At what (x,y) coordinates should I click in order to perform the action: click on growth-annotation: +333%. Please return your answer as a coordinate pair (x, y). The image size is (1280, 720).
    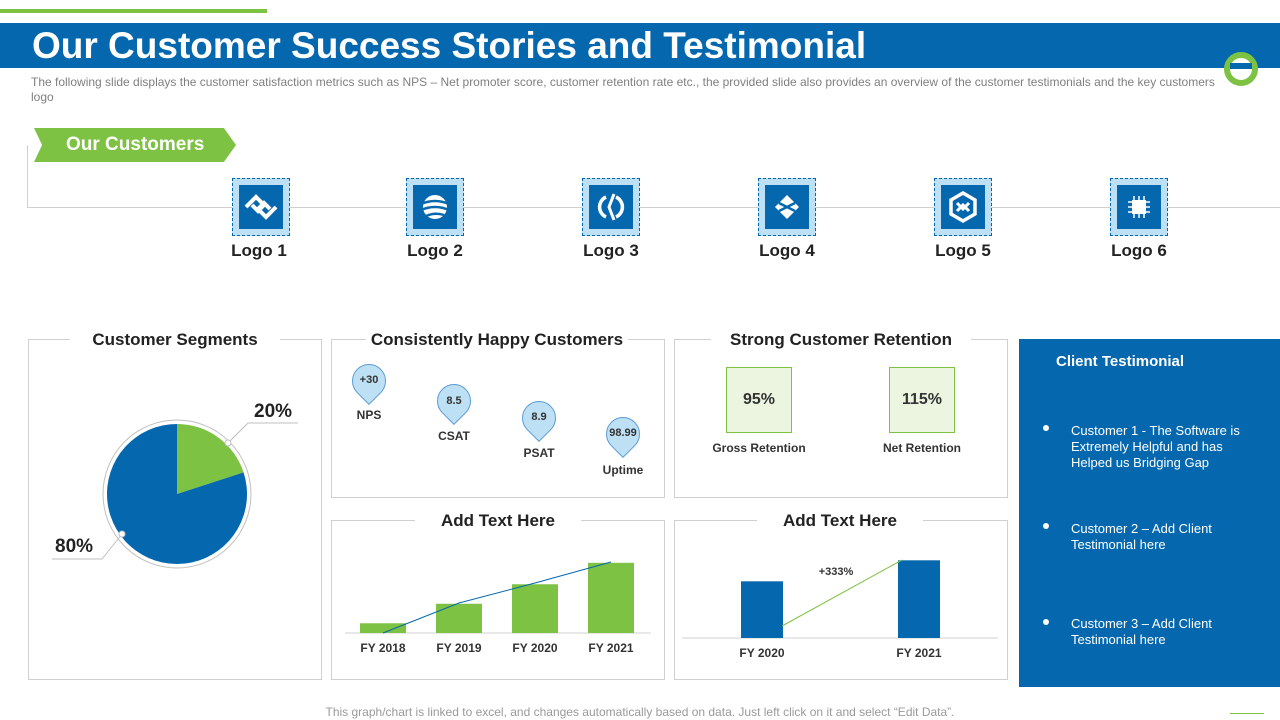
    Looking at the image, I should click on (836, 572).